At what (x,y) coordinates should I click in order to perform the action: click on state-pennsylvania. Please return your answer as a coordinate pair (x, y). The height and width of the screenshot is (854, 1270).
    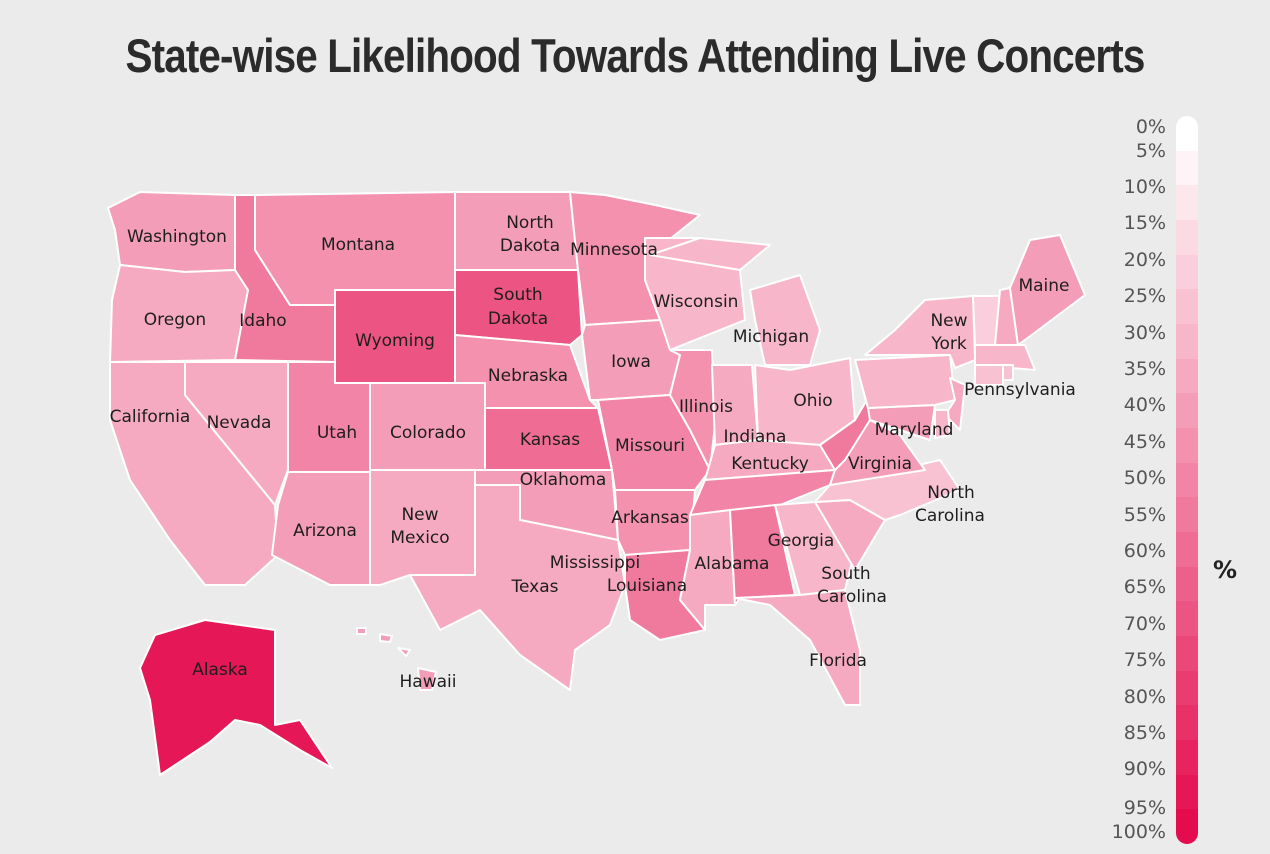
    Looking at the image, I should click on (905, 381).